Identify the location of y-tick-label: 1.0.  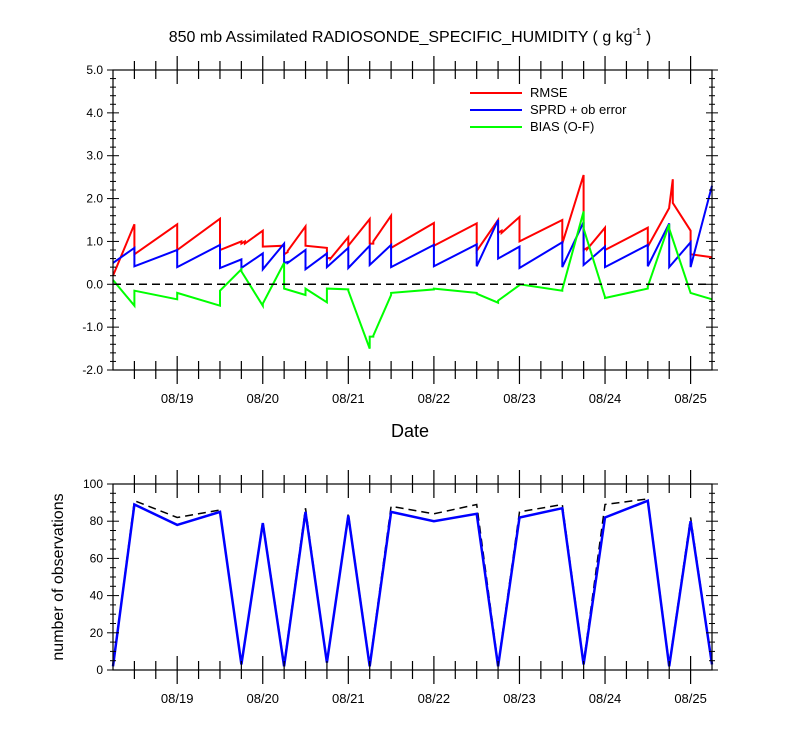
(94, 241).